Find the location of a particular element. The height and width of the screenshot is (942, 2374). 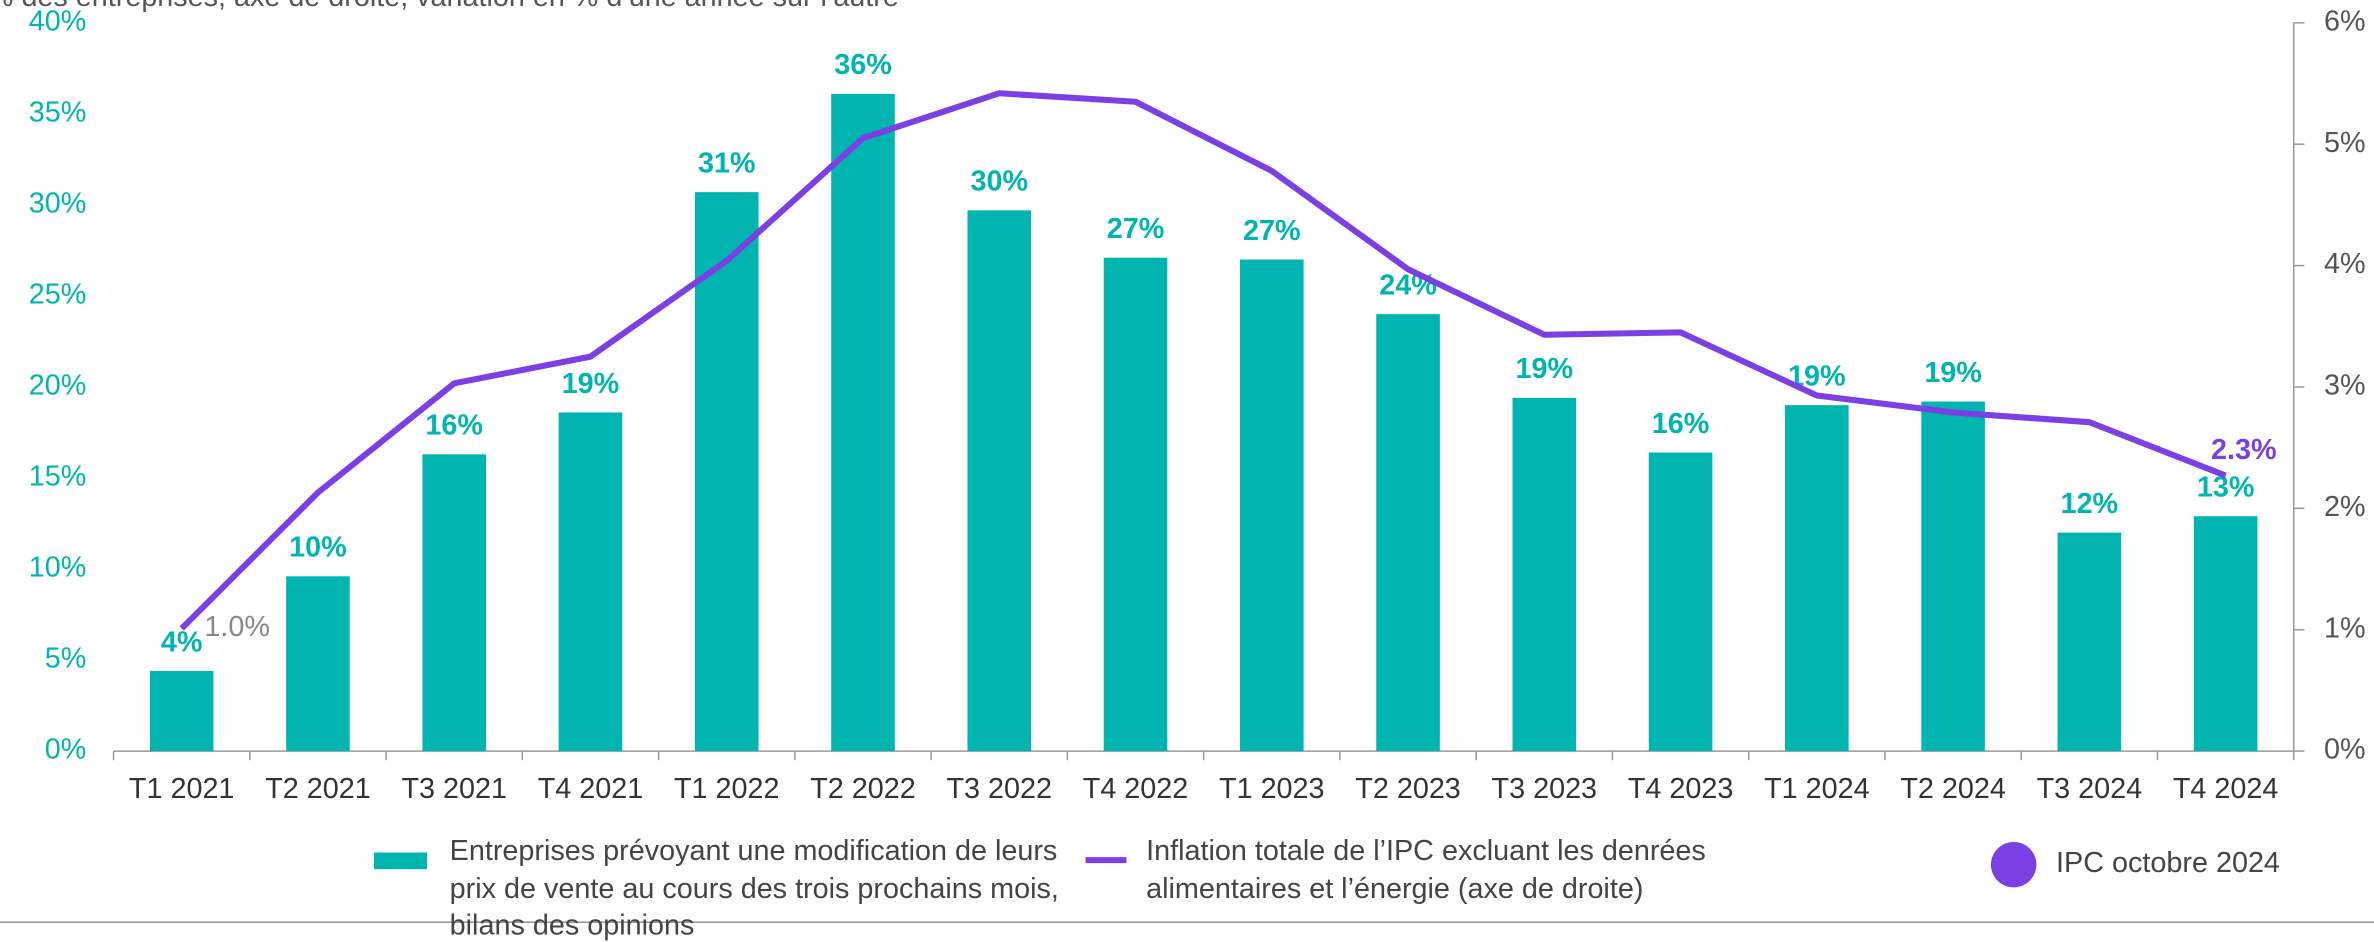

y2-tick-label: 5% is located at coordinates (2345, 143).